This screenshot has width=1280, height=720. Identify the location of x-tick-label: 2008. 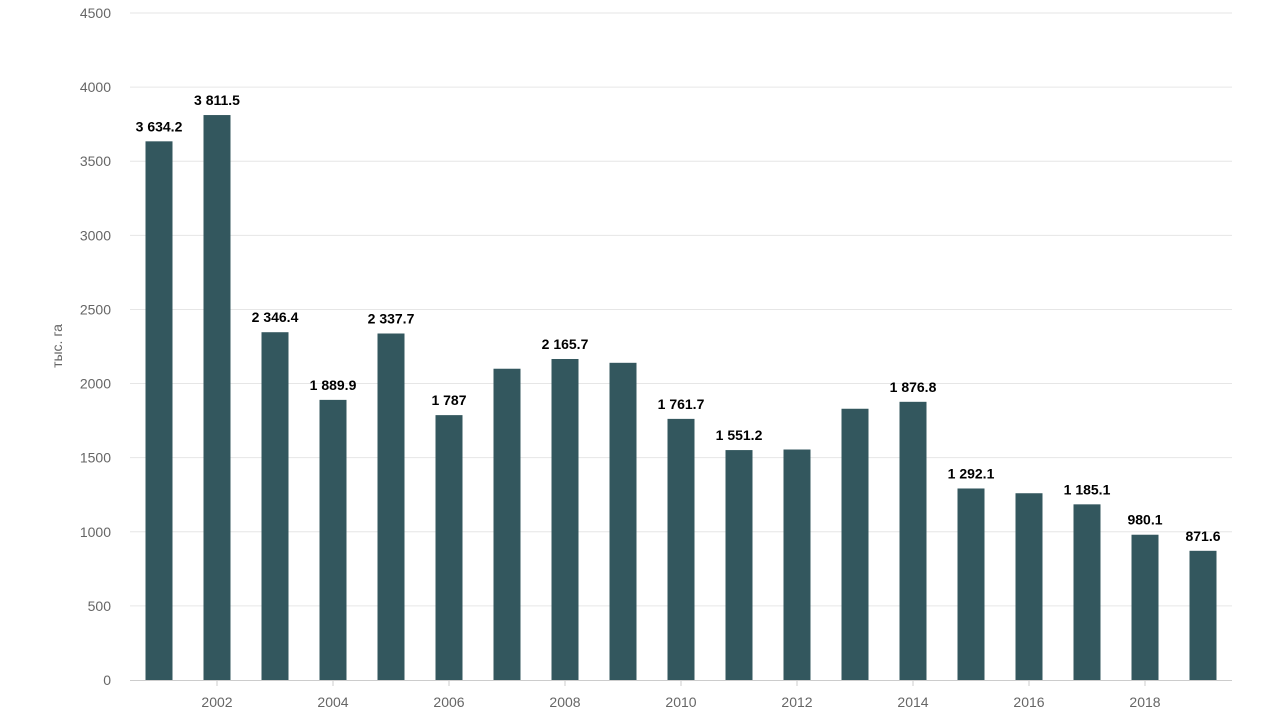
(564, 702).